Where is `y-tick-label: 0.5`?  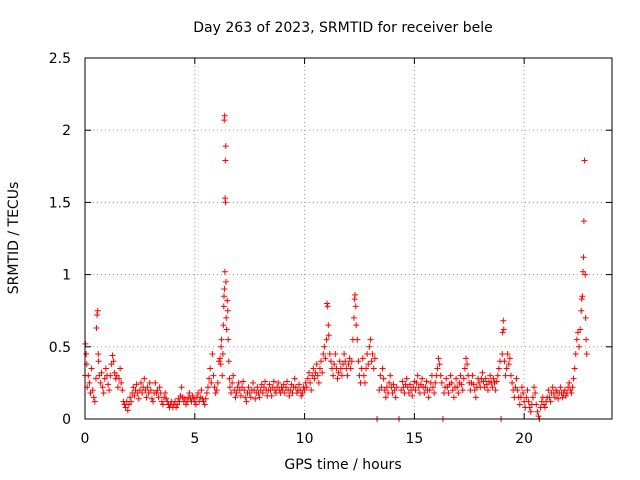
y-tick-label: 0.5 is located at coordinates (60, 348).